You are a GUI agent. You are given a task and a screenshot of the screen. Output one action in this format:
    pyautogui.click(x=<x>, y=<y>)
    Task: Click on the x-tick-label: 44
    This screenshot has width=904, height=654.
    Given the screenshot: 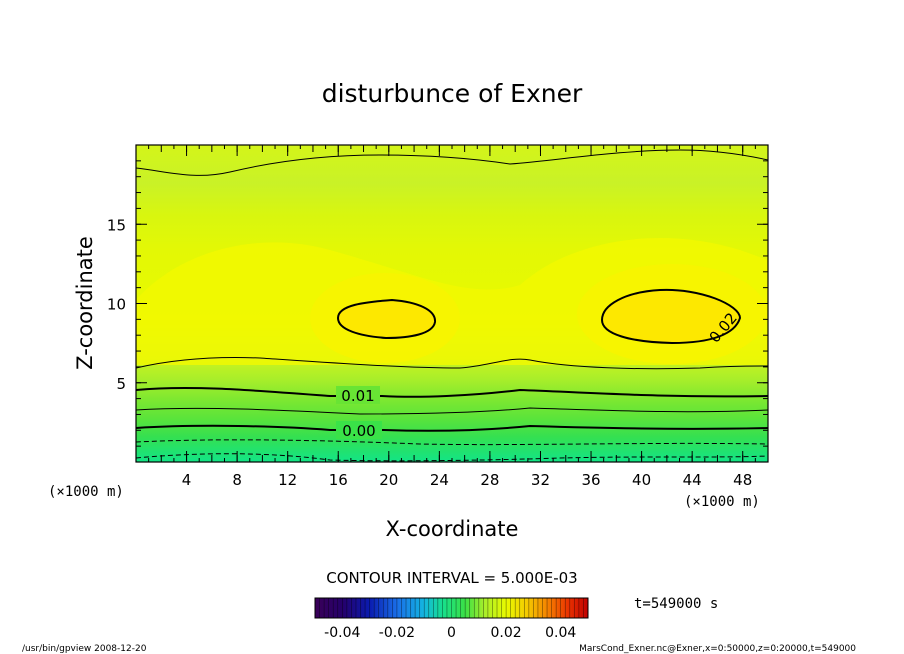 What is the action you would take?
    pyautogui.click(x=692, y=480)
    